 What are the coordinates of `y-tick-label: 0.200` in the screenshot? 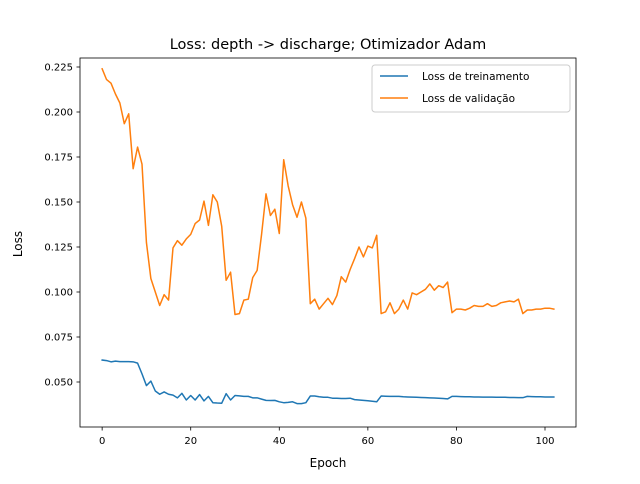 It's located at (58, 113).